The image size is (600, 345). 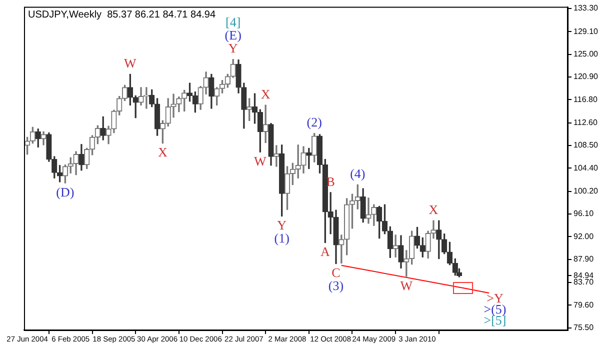 What do you see at coordinates (586, 54) in the screenshot?
I see `y-tick-label: 125.00` at bounding box center [586, 54].